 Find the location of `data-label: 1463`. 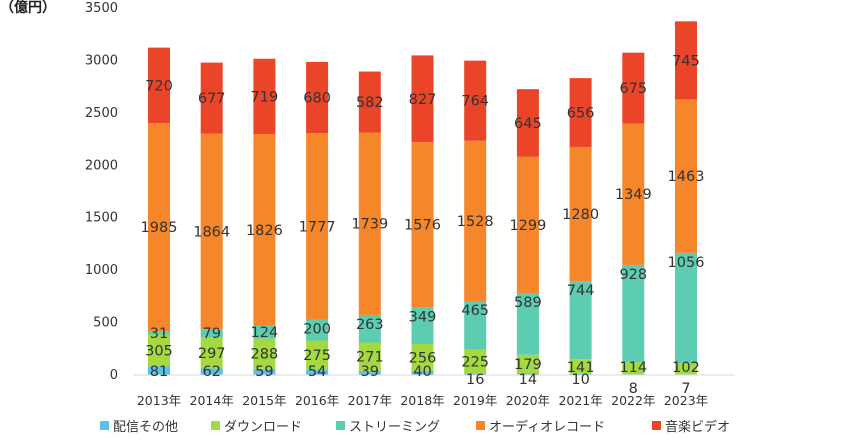

data-label: 1463 is located at coordinates (686, 177).